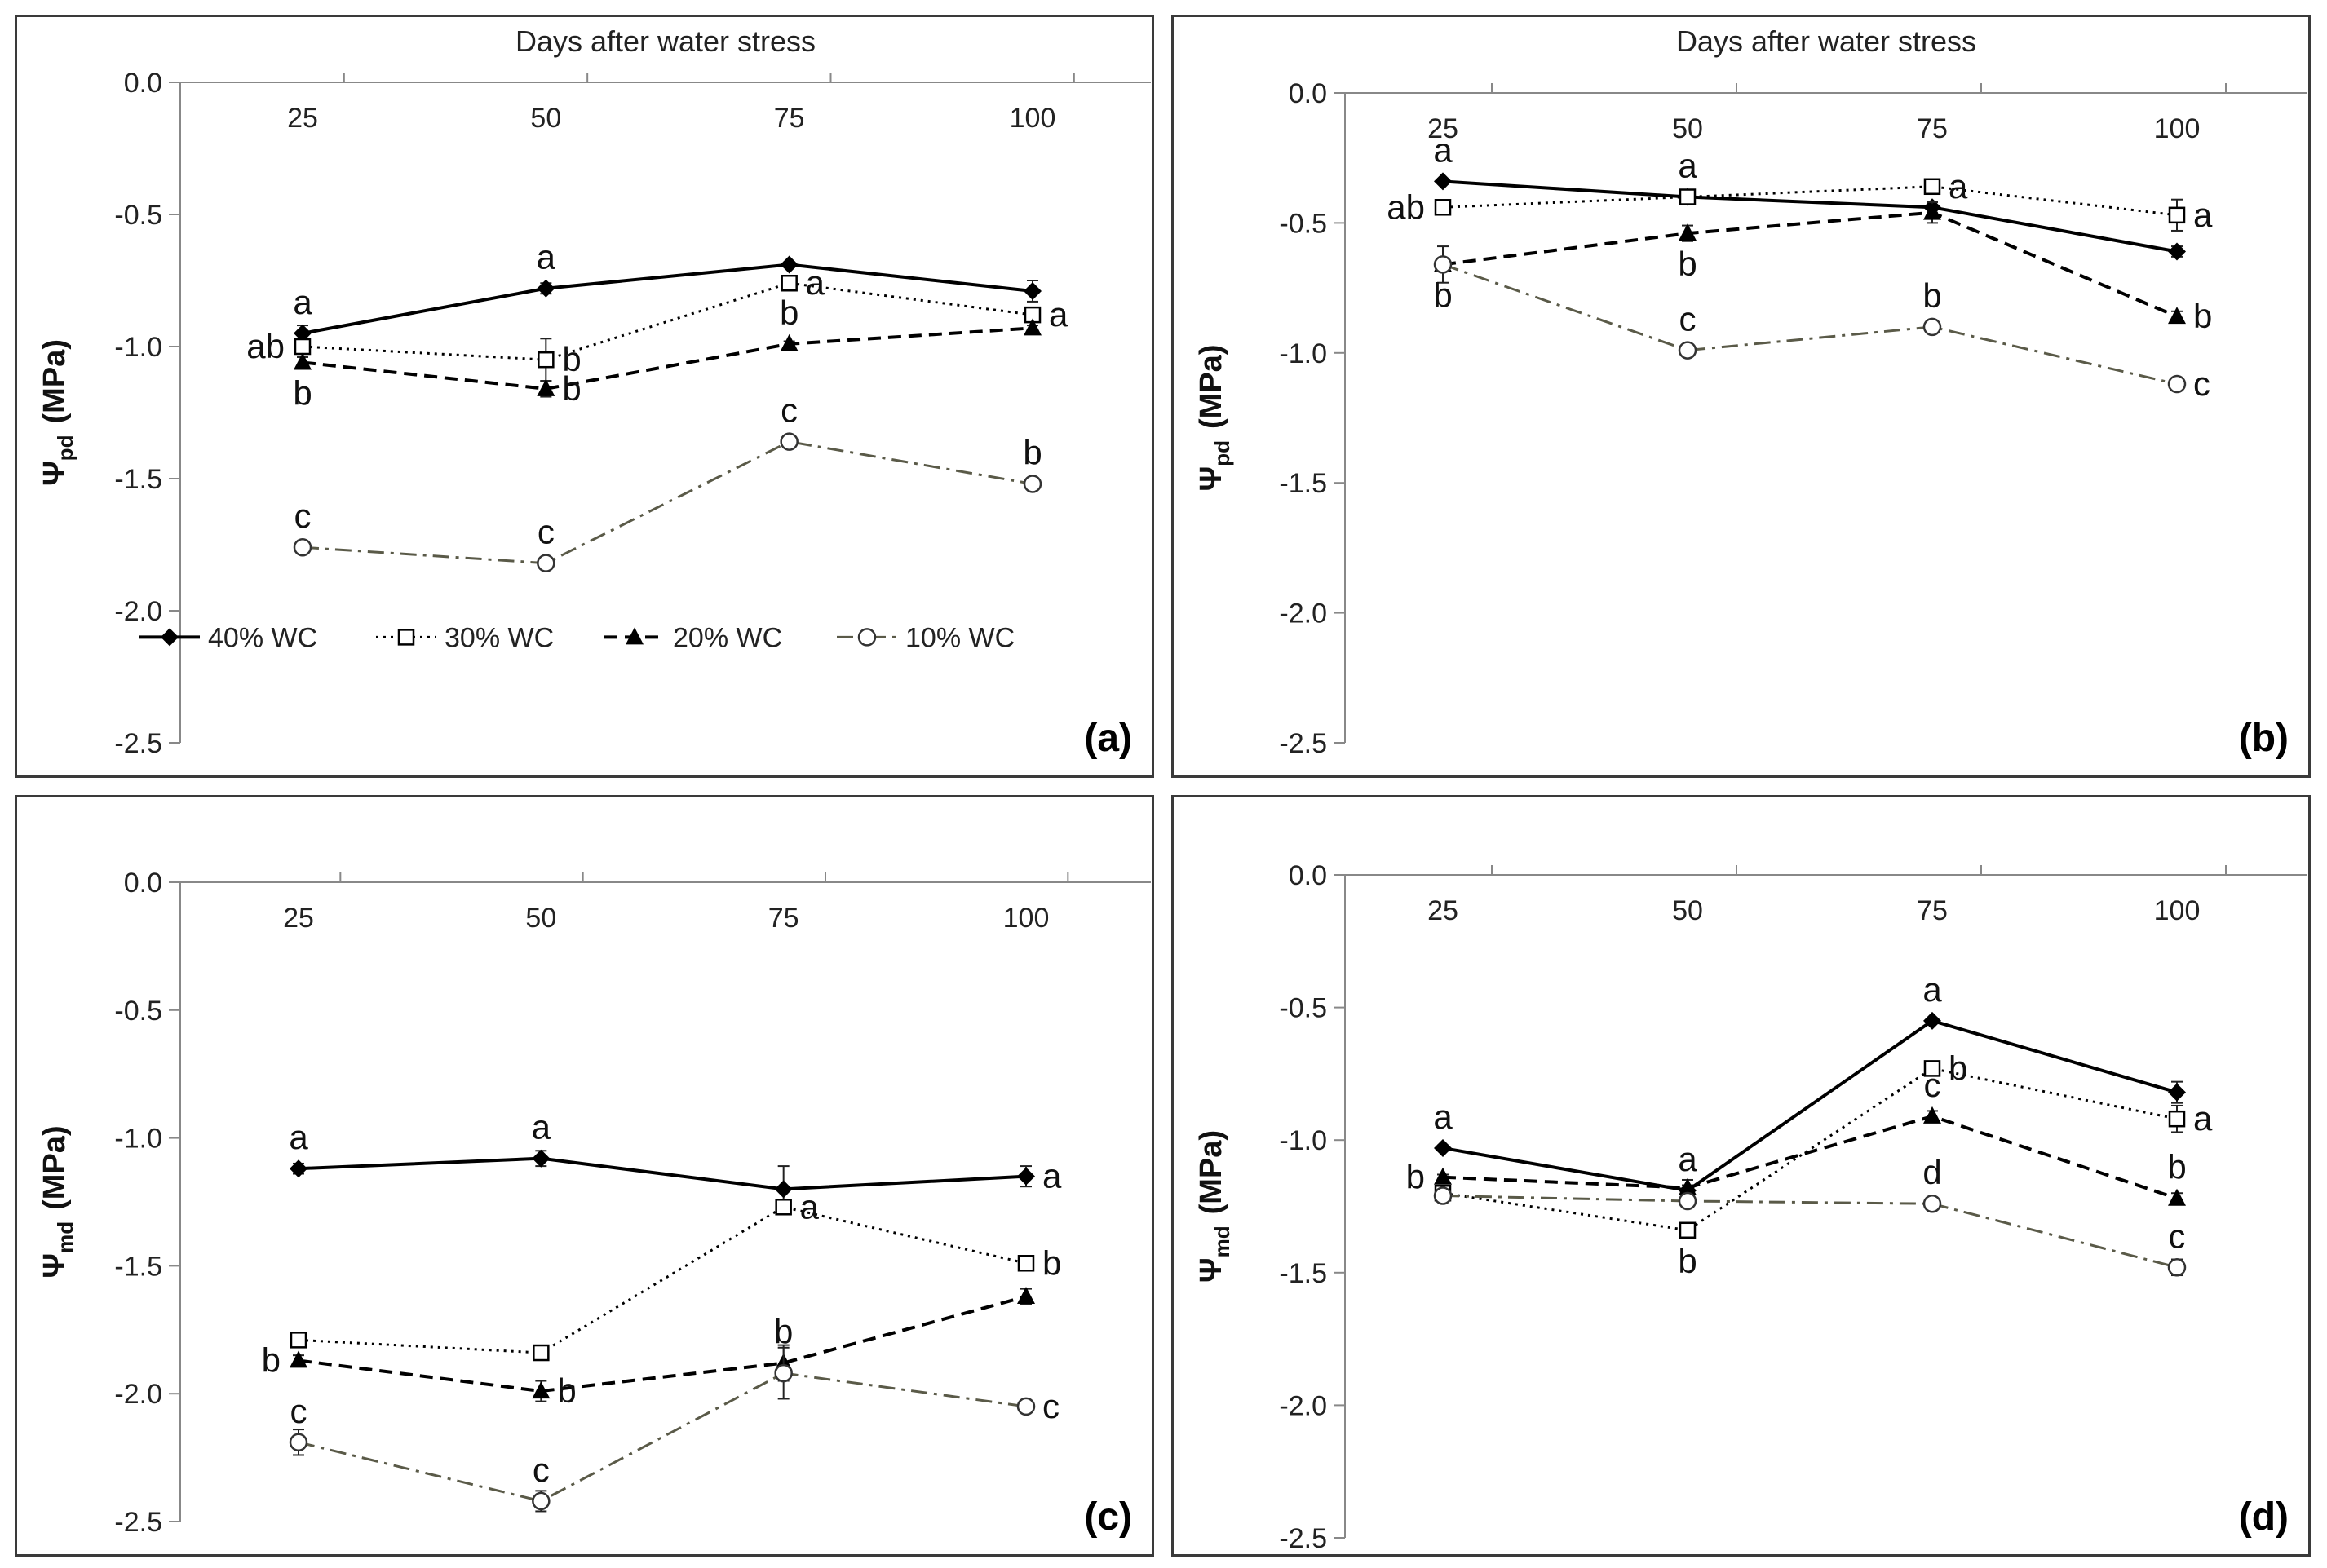 Image resolution: width=2327 pixels, height=1568 pixels. Describe the element at coordinates (1108, 1517) in the screenshot. I see `panel-label: (c)` at that location.